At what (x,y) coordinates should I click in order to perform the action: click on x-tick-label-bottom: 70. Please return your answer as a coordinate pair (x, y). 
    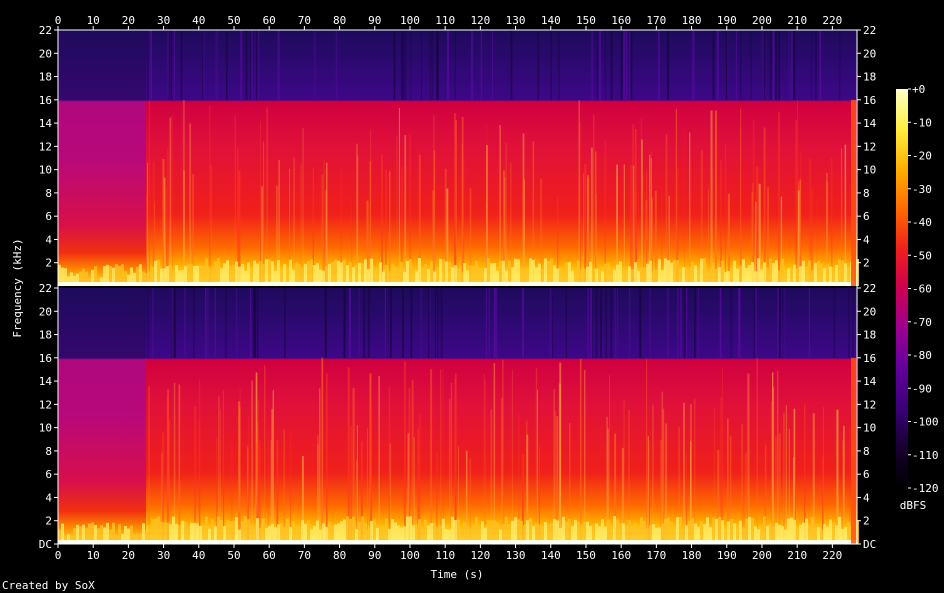
    Looking at the image, I should click on (304, 555).